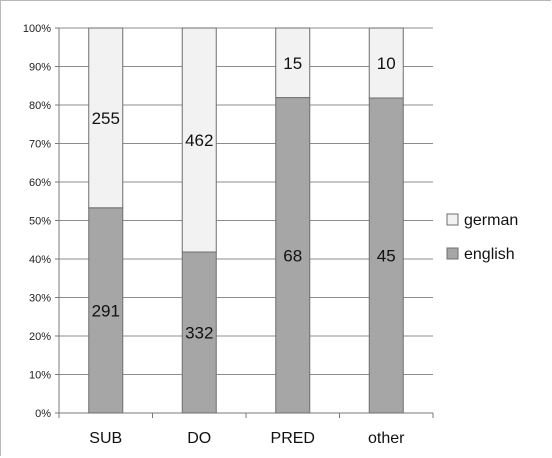 Image resolution: width=552 pixels, height=458 pixels. I want to click on bar-segment-german-SUB, so click(106, 118).